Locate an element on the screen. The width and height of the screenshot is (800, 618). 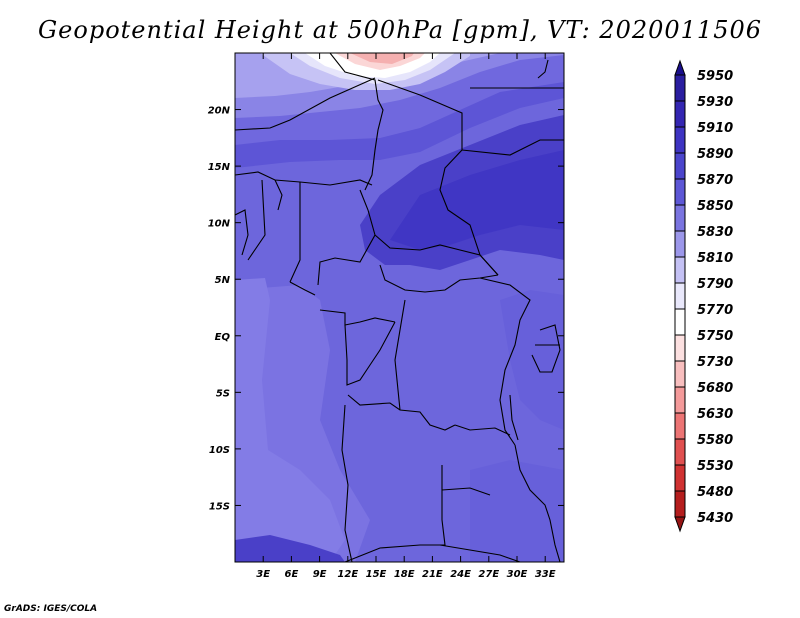
x-tick-label: 21E is located at coordinates (432, 574).